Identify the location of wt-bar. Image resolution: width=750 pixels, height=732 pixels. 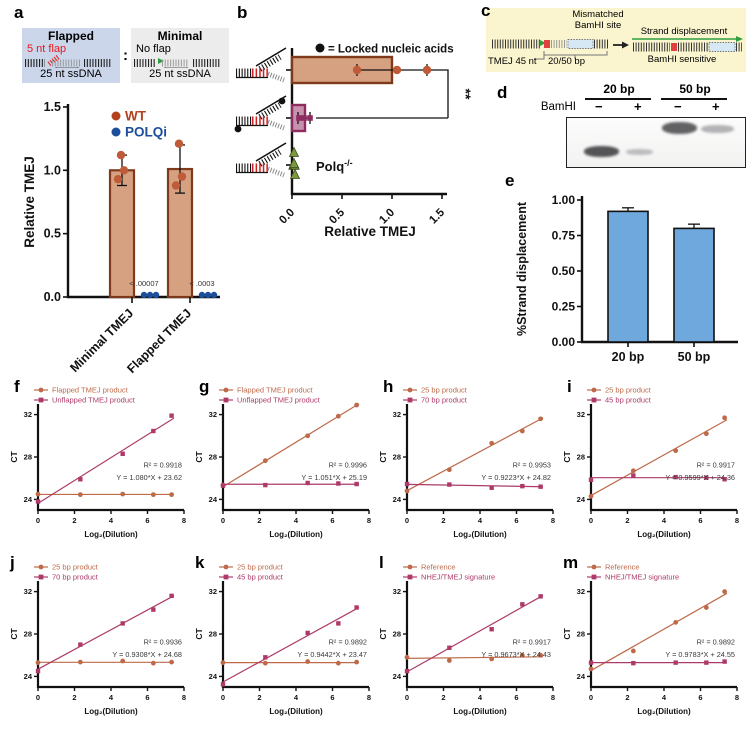
(122, 234).